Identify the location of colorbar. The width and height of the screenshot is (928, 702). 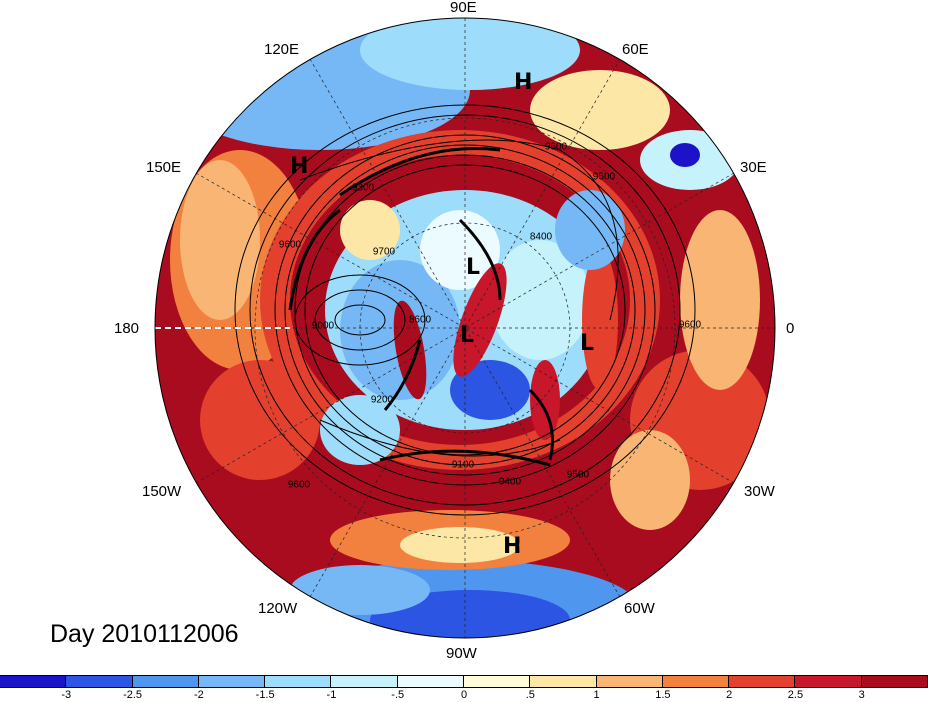
(464, 681).